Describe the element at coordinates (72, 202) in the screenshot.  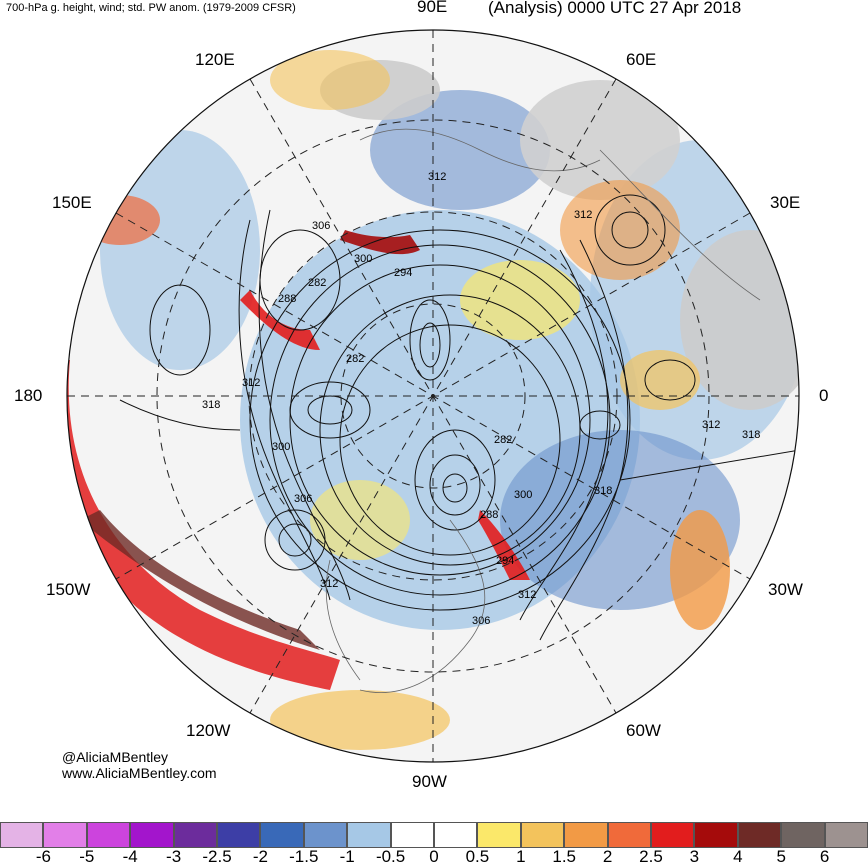
I see `lon-label-150e: 150E` at that location.